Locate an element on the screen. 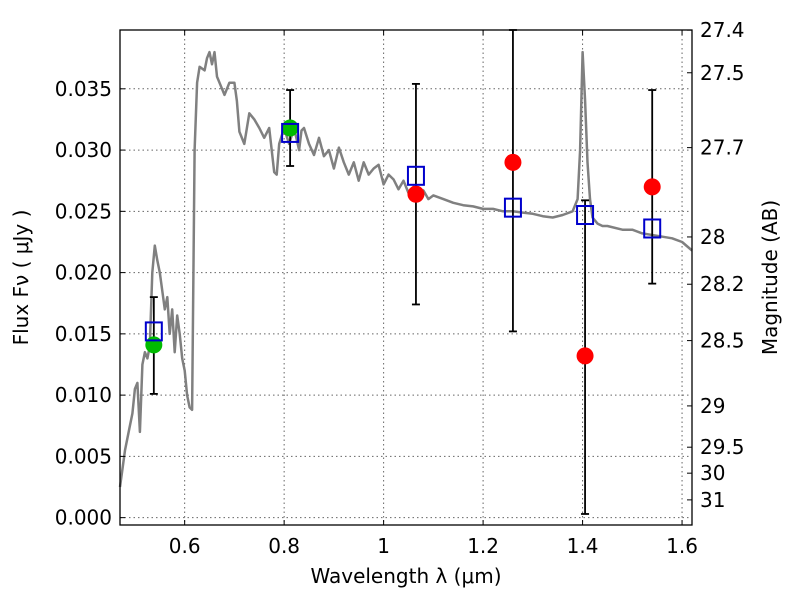 The width and height of the screenshot is (800, 605). right-tick-label: 27.5 is located at coordinates (722, 73).